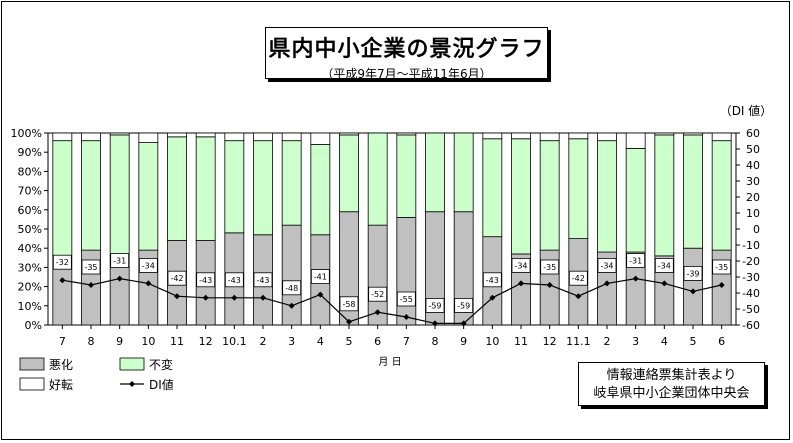 This screenshot has height=443, width=793. Describe the element at coordinates (30, 306) in the screenshot. I see `y-left-tick-label: 10%` at that location.